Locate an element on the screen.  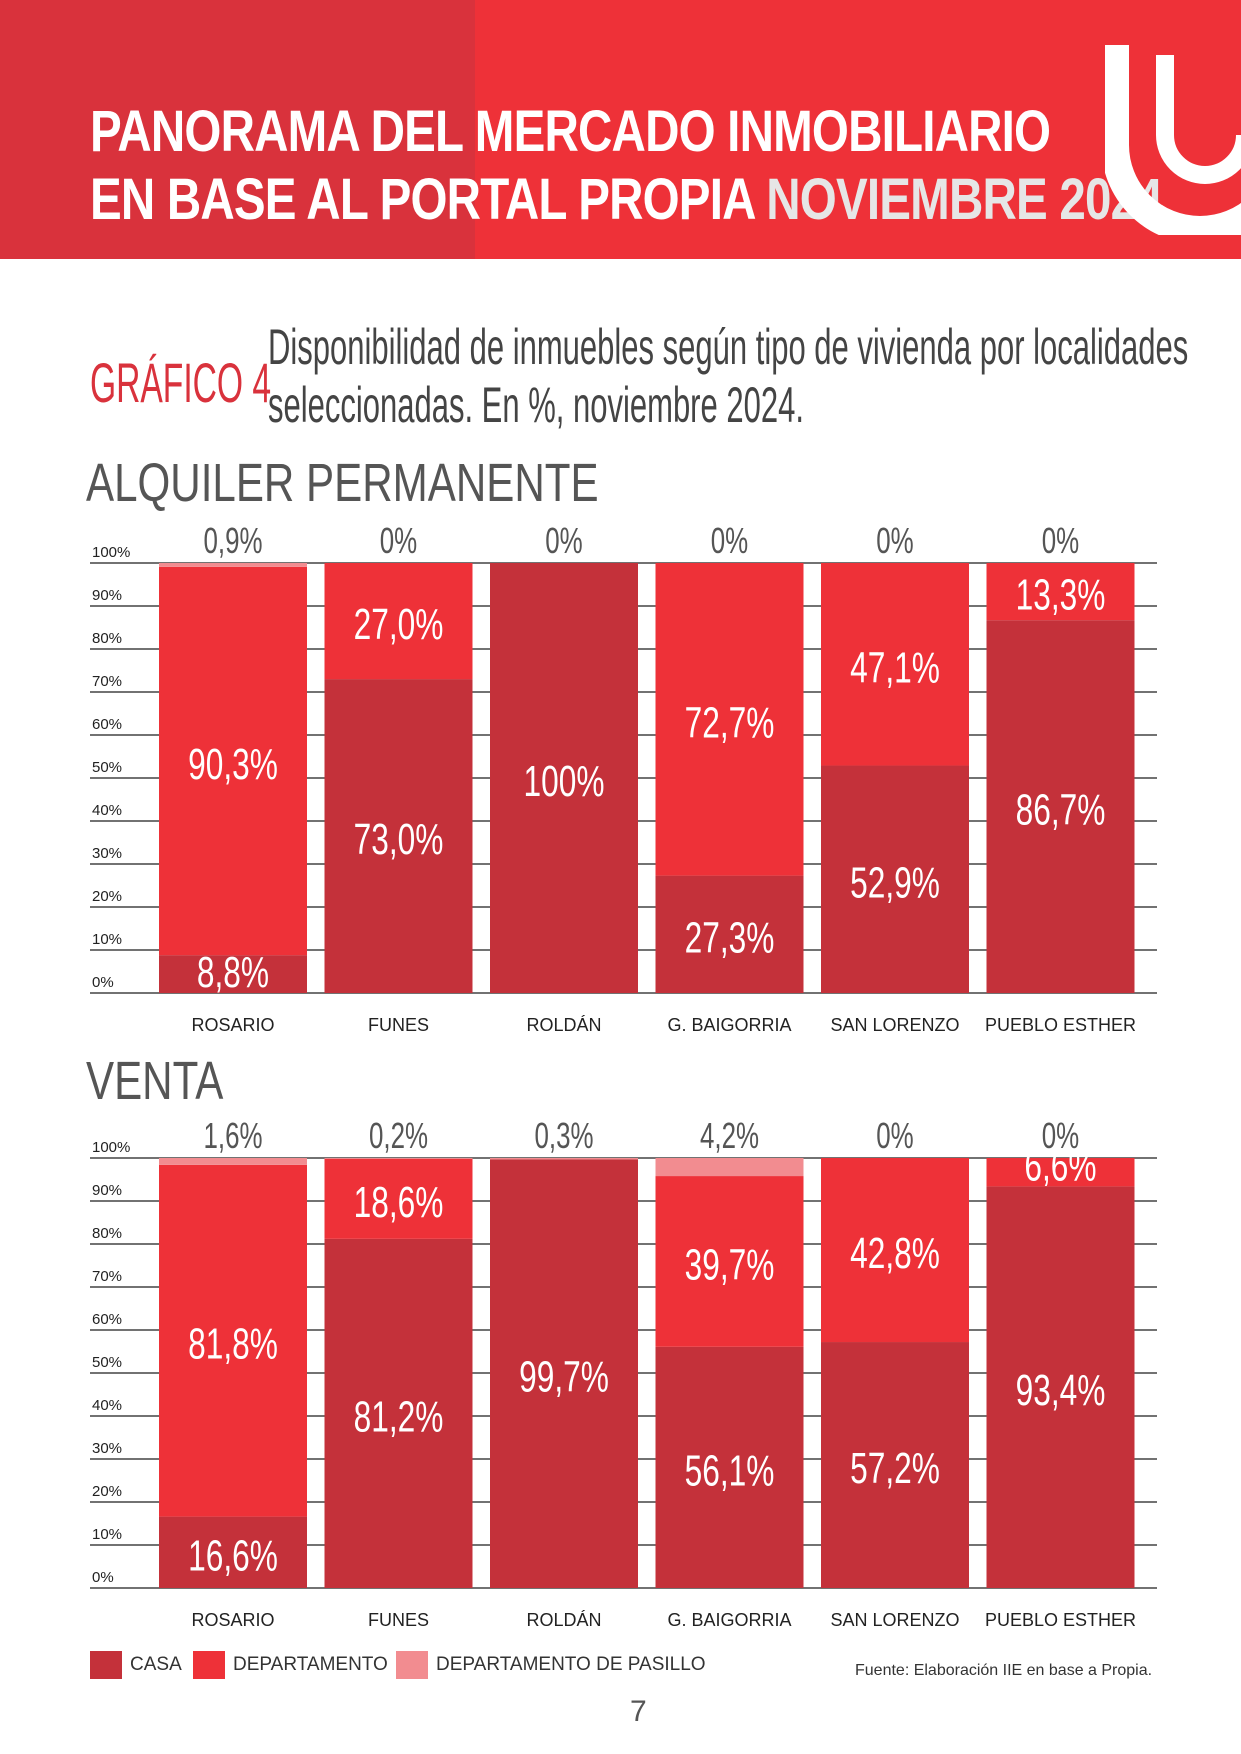
y-tick-label: 20% is located at coordinates (107, 896).